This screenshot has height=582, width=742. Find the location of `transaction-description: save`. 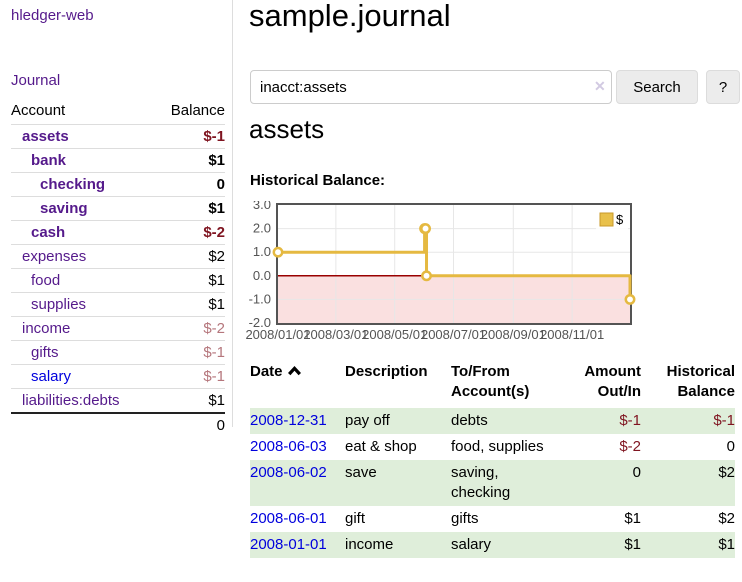

transaction-description: save is located at coordinates (361, 472).